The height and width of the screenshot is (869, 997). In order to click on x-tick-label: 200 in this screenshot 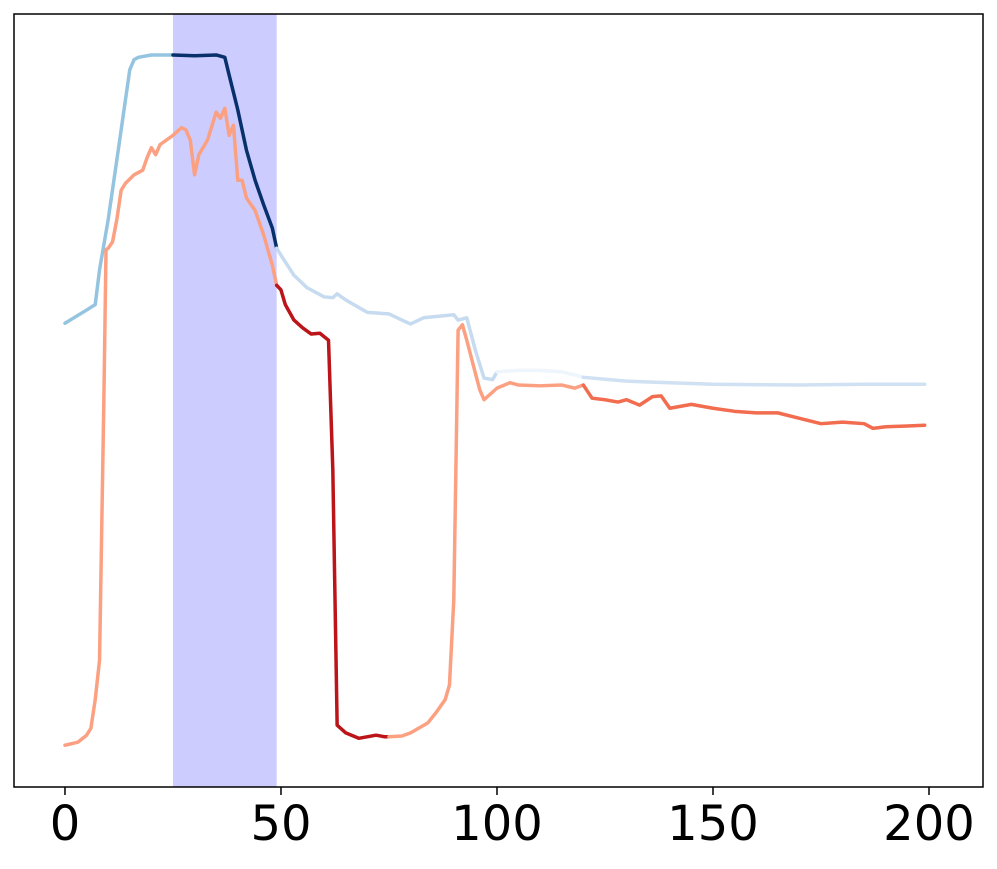, I will do `click(929, 824)`.